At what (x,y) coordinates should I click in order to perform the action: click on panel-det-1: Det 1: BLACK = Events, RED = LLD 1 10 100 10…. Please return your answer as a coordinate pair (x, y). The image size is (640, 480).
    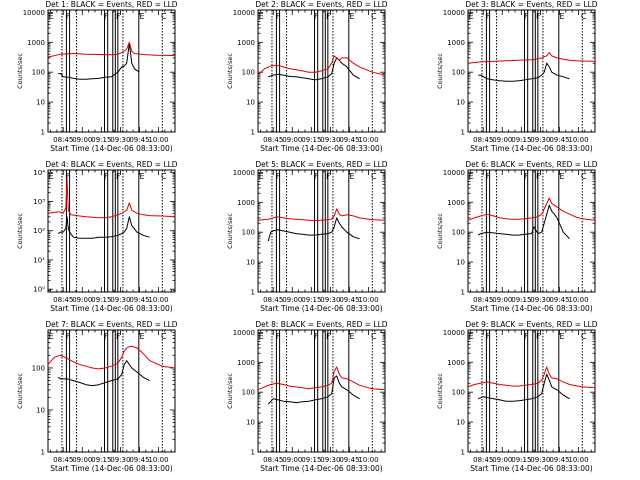
    Looking at the image, I should click on (97, 76).